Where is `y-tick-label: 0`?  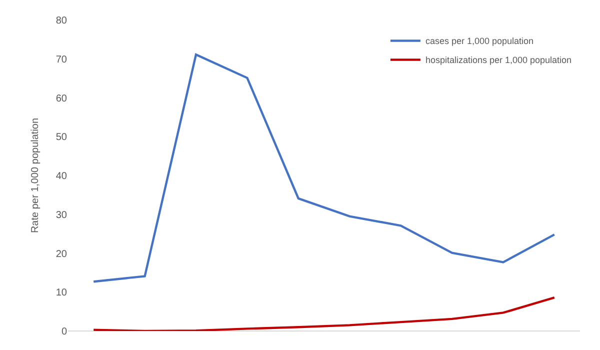
y-tick-label: 0 is located at coordinates (64, 332).